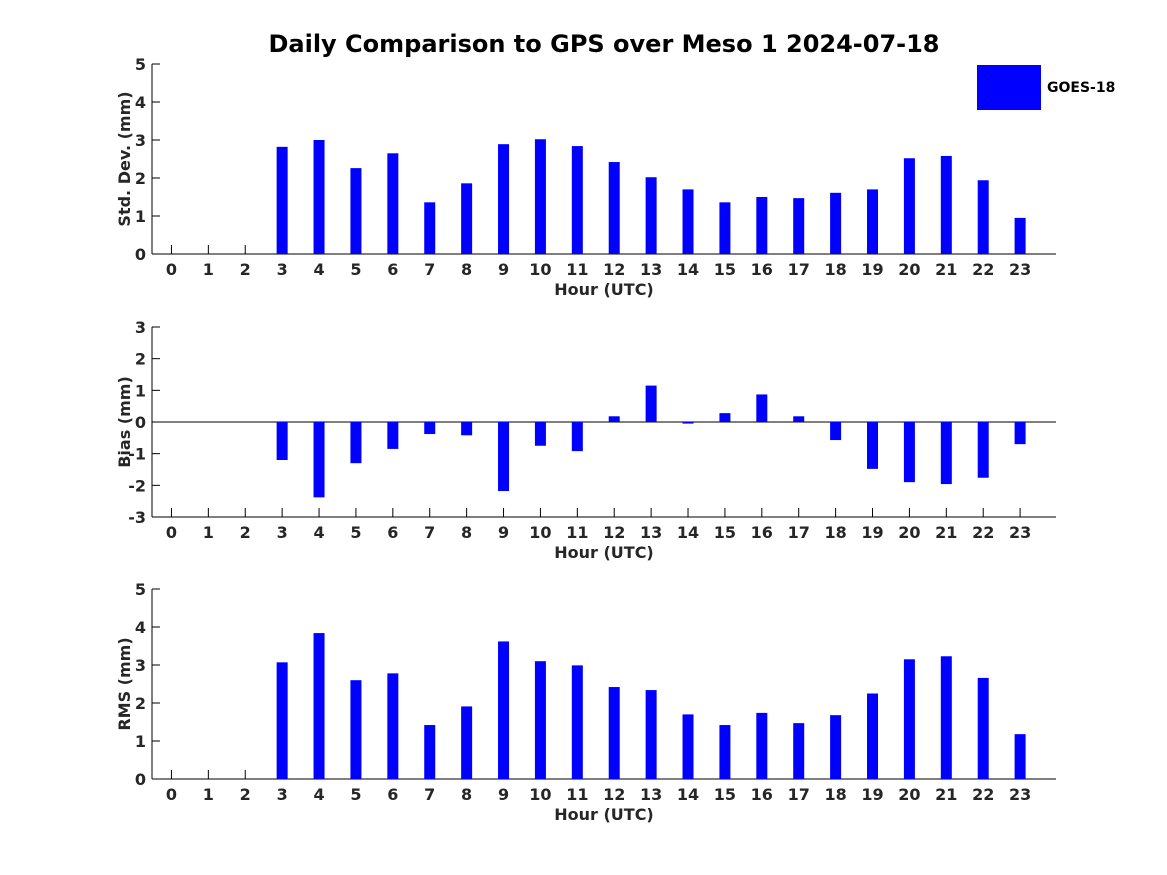 This screenshot has height=875, width=1167. What do you see at coordinates (140, 589) in the screenshot?
I see `y-tick-label: 5` at bounding box center [140, 589].